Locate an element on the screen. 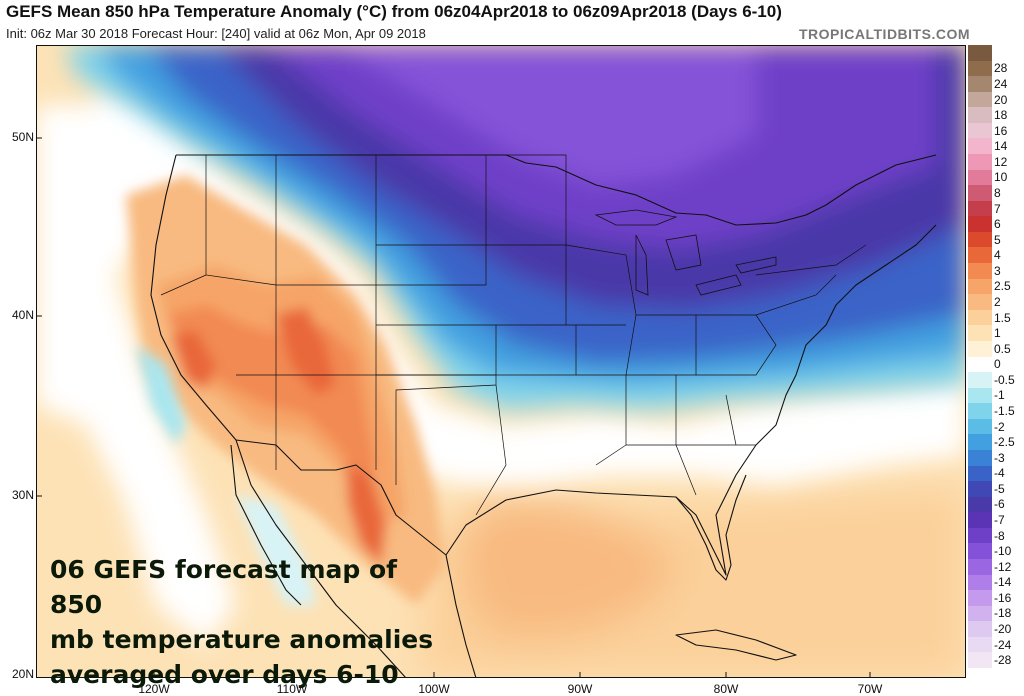  legend-label: -8 is located at coordinates (999, 535).